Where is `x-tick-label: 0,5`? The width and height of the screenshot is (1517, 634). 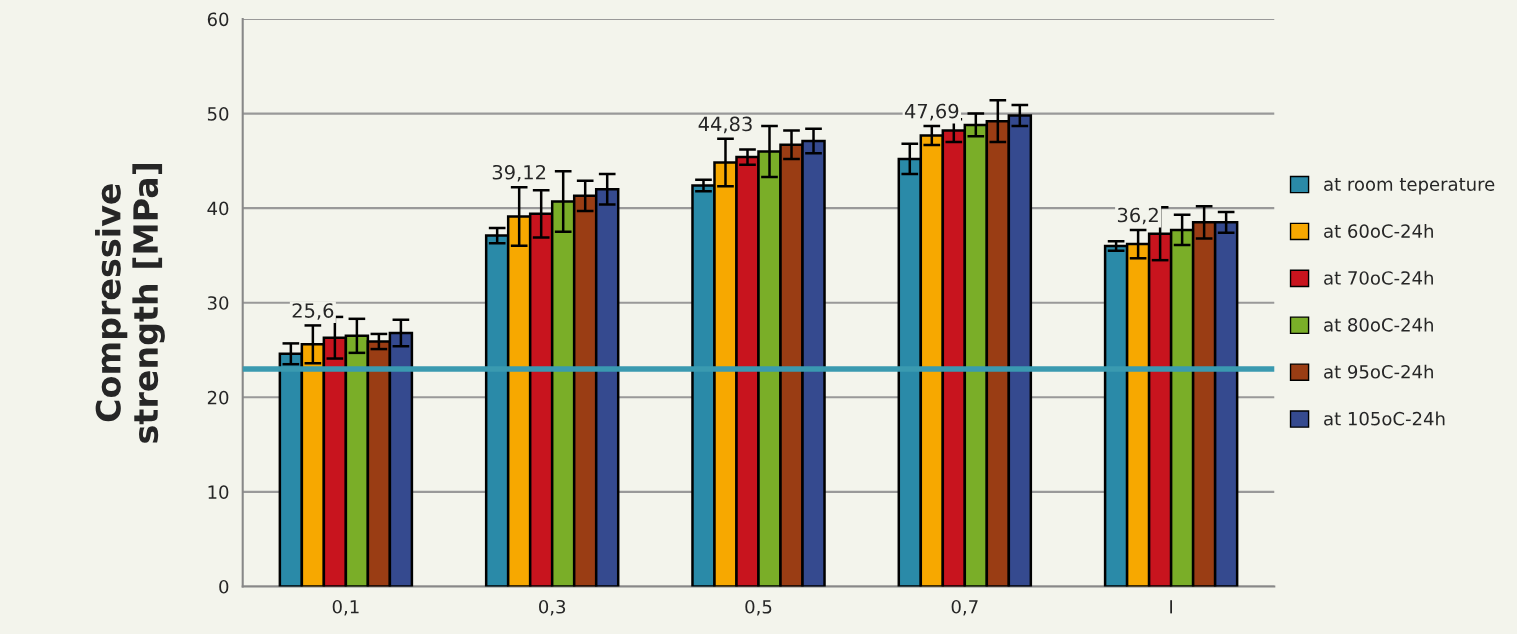
x-tick-label: 0,5 is located at coordinates (758, 607).